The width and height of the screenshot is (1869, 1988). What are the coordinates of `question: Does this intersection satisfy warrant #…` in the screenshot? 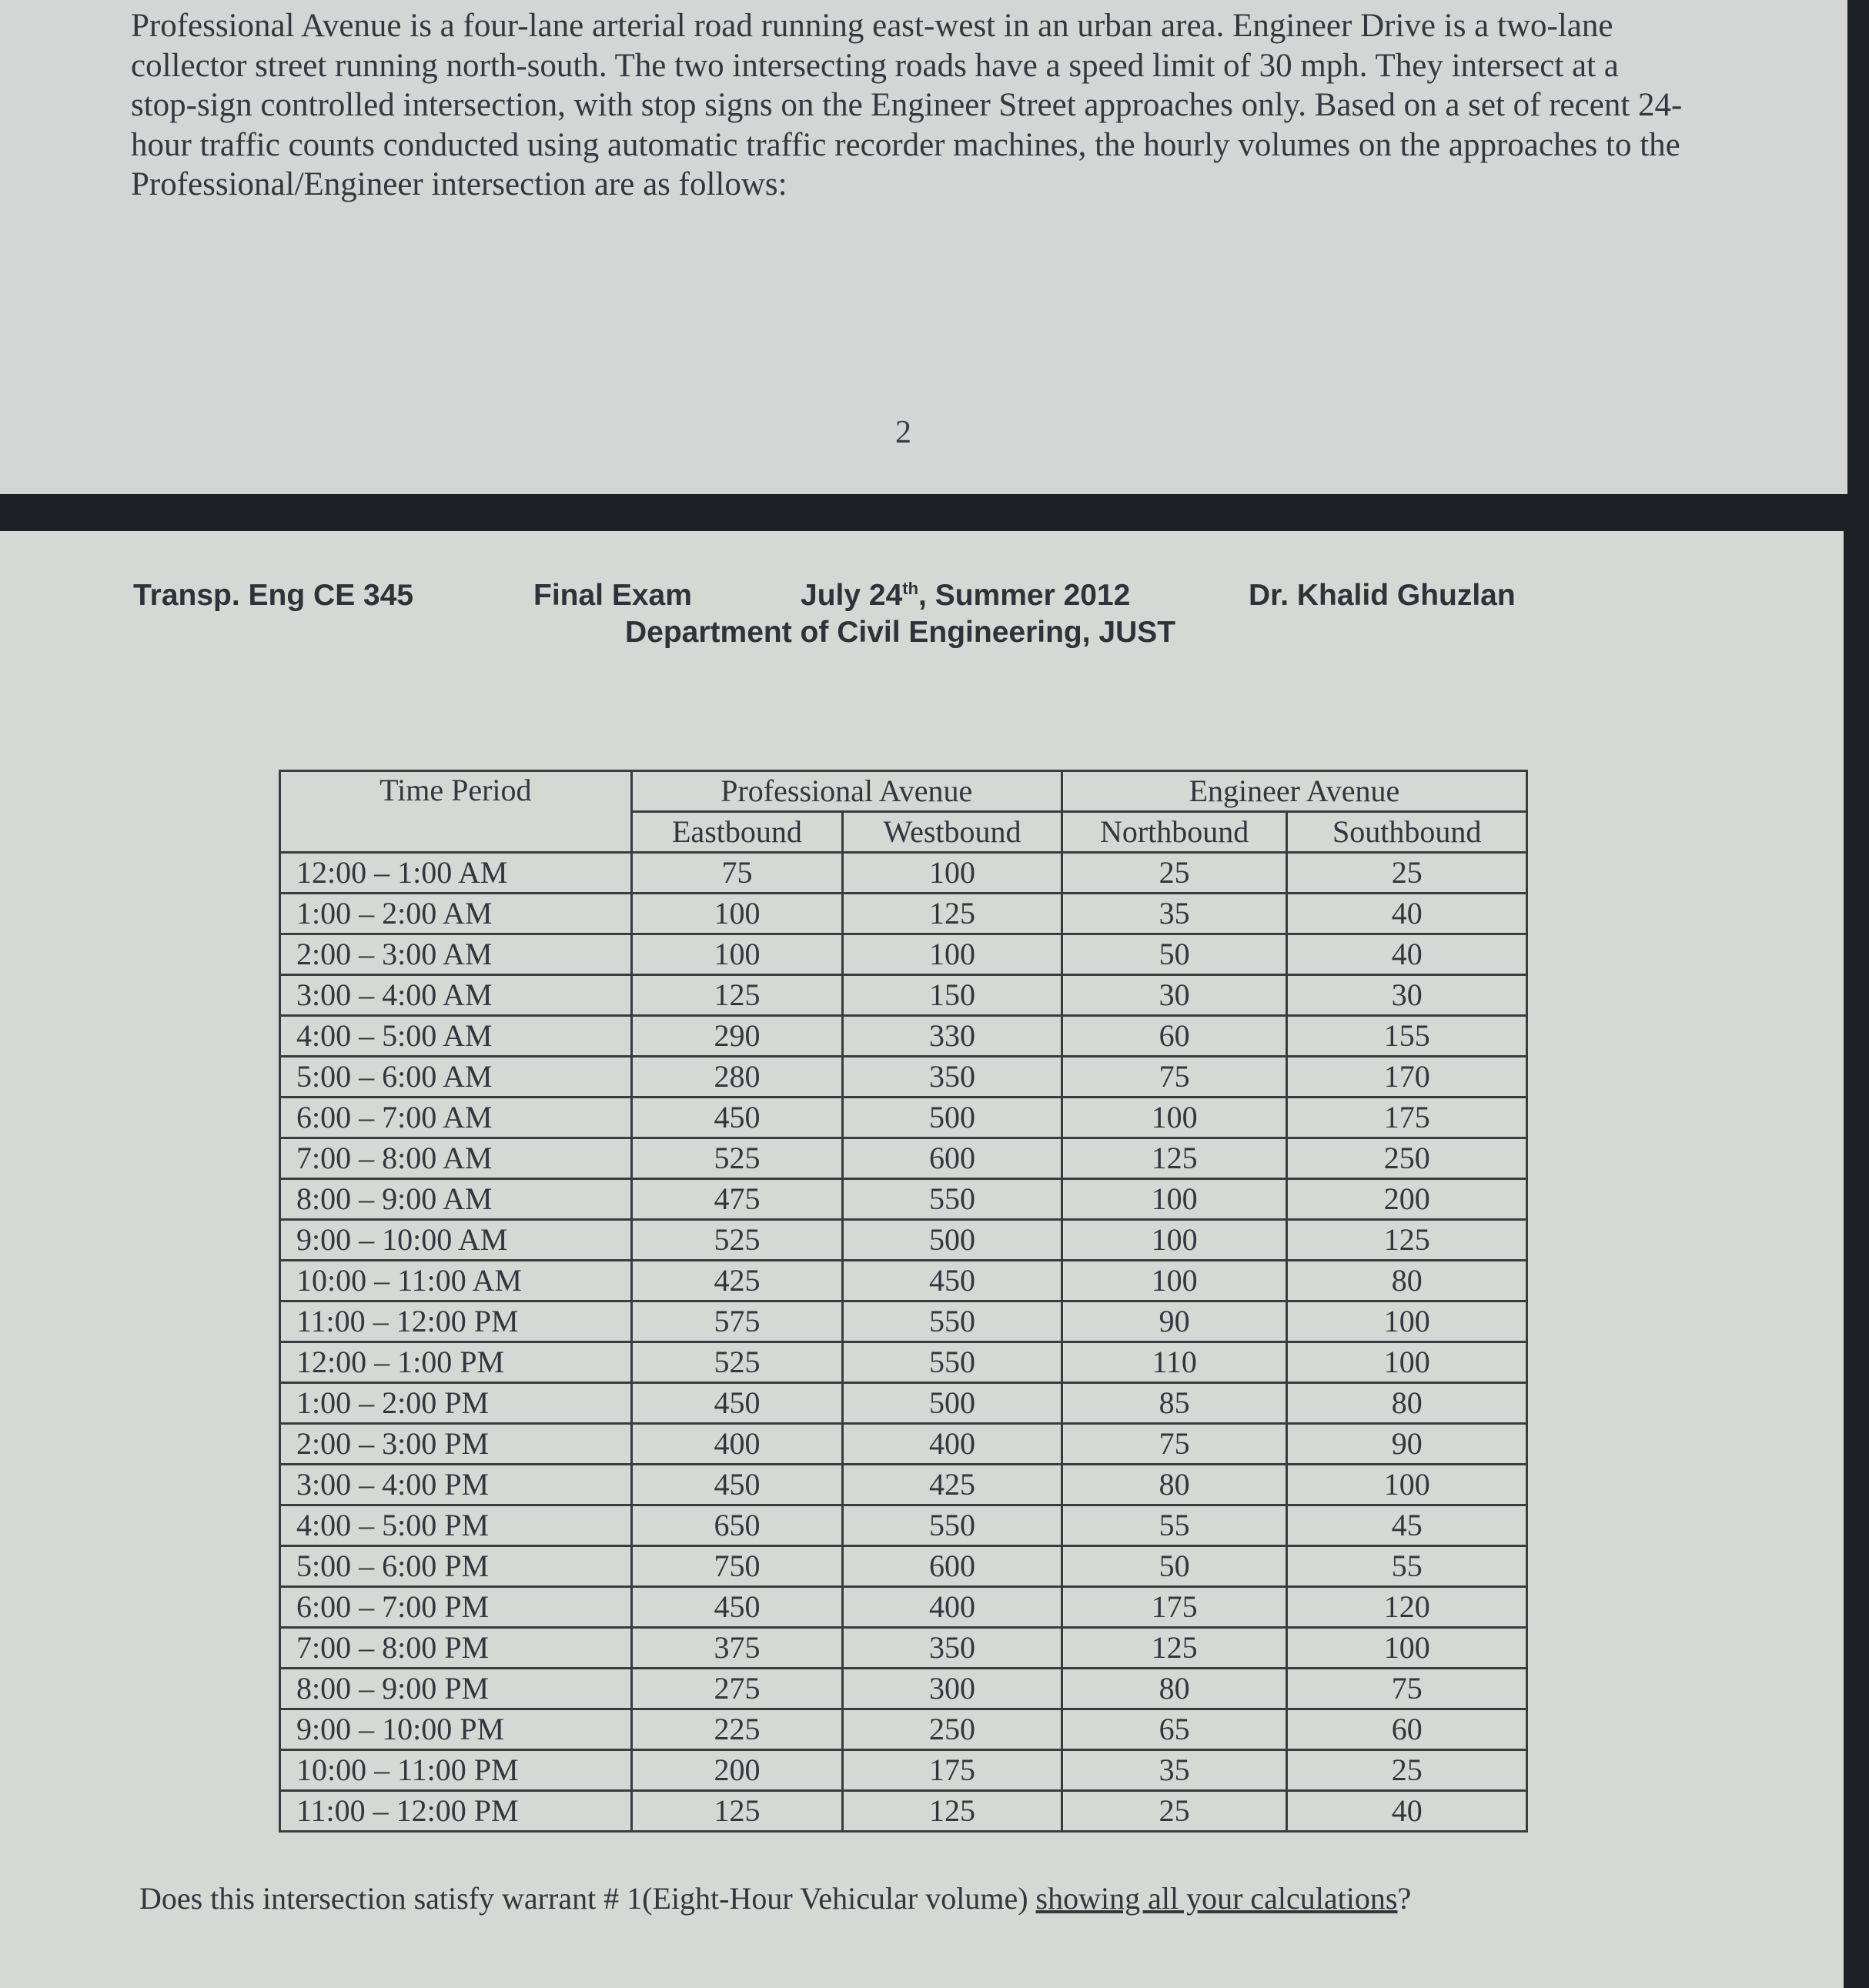 It's located at (775, 1898).